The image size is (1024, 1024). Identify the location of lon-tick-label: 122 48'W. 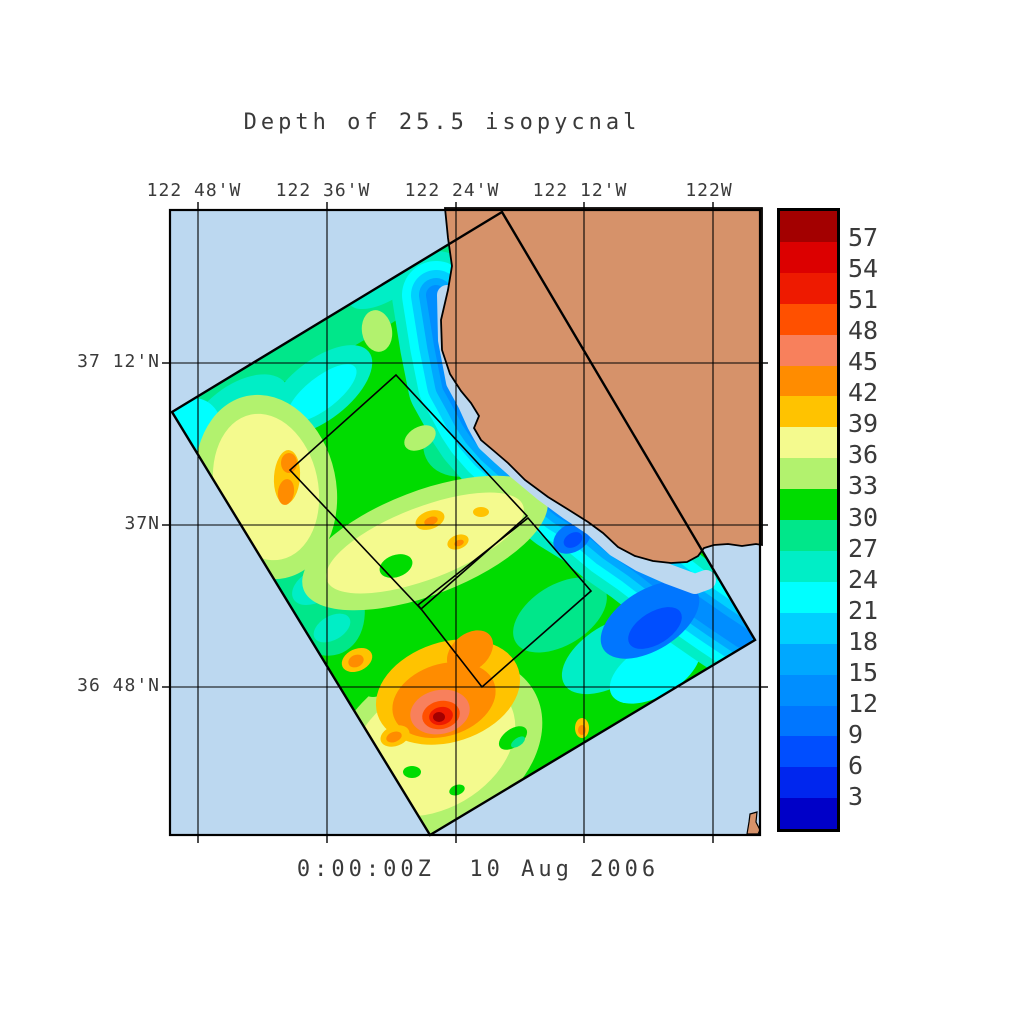
(194, 190).